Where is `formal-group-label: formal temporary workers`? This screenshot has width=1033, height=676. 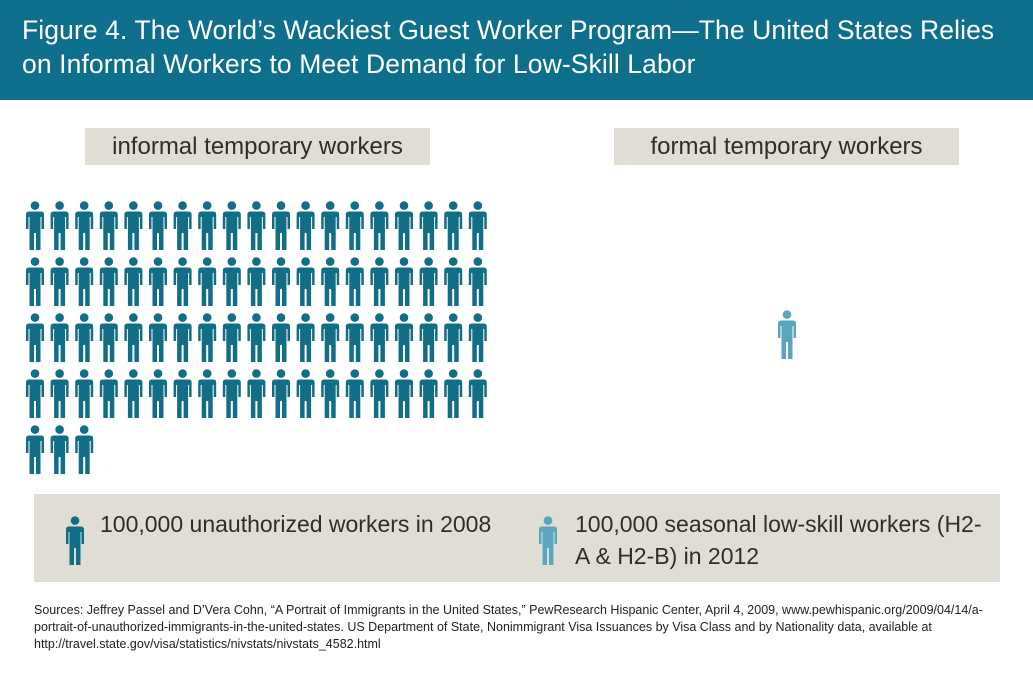 formal-group-label: formal temporary workers is located at coordinates (786, 146).